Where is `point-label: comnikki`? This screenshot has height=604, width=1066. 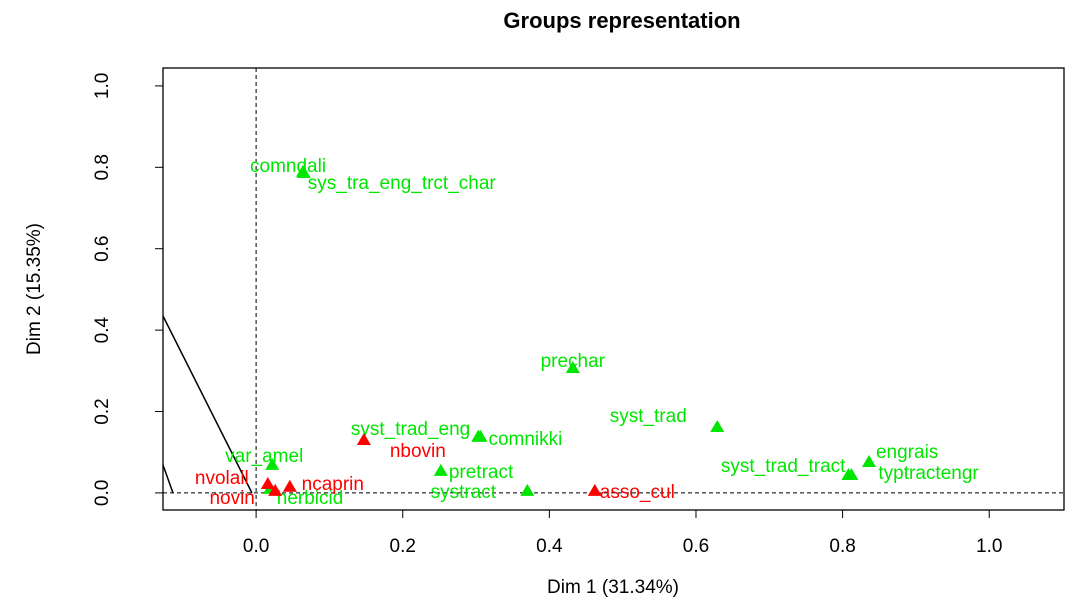
point-label: comnikki is located at coordinates (525, 439).